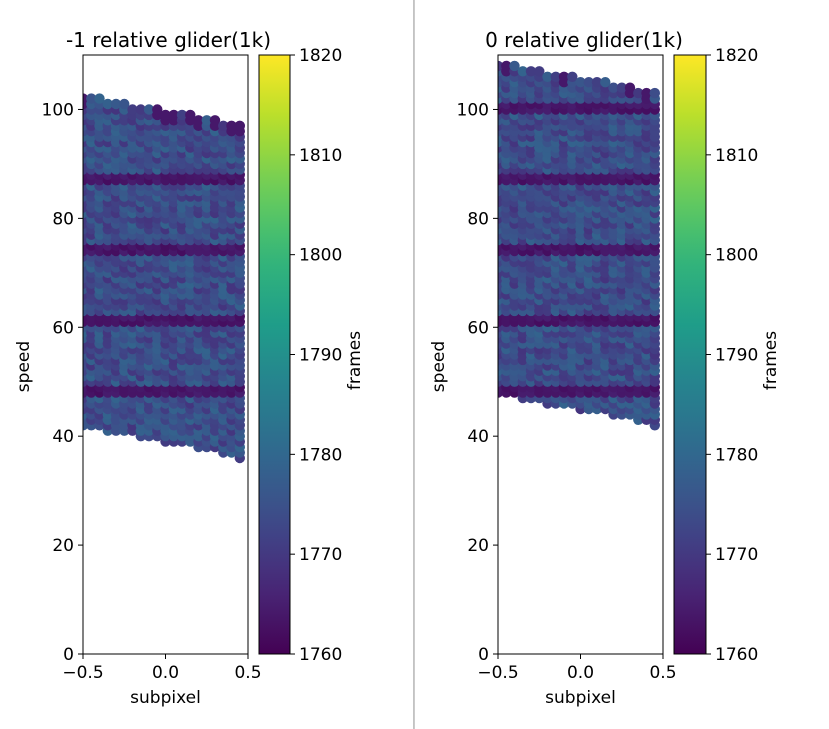 The image size is (829, 729). I want to click on chart-title: -1 relative glider(1k), so click(168, 40).